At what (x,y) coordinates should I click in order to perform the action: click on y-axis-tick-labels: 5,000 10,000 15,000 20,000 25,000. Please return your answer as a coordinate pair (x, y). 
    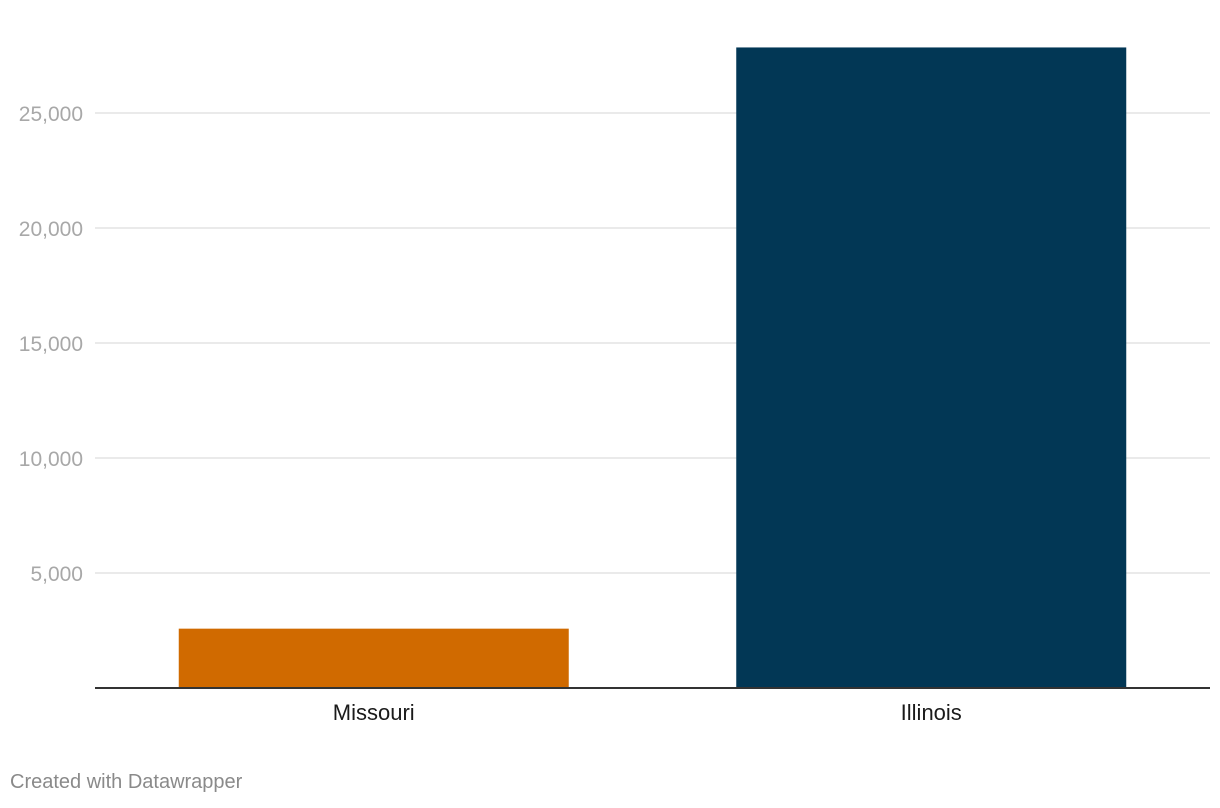
    Looking at the image, I should click on (51, 344).